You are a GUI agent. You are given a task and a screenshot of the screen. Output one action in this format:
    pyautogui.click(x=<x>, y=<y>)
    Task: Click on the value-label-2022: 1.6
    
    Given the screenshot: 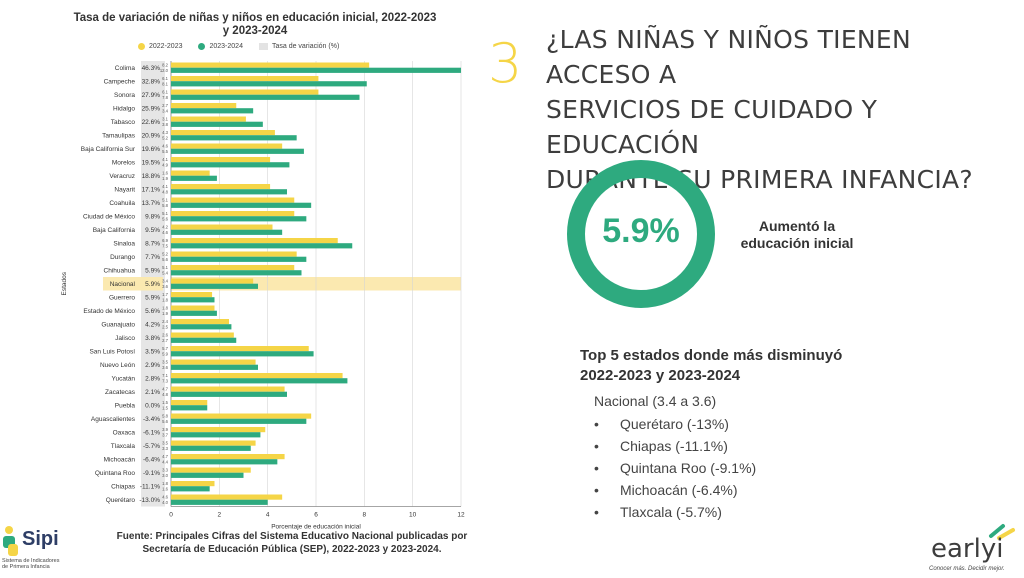 What is the action you would take?
    pyautogui.click(x=165, y=173)
    